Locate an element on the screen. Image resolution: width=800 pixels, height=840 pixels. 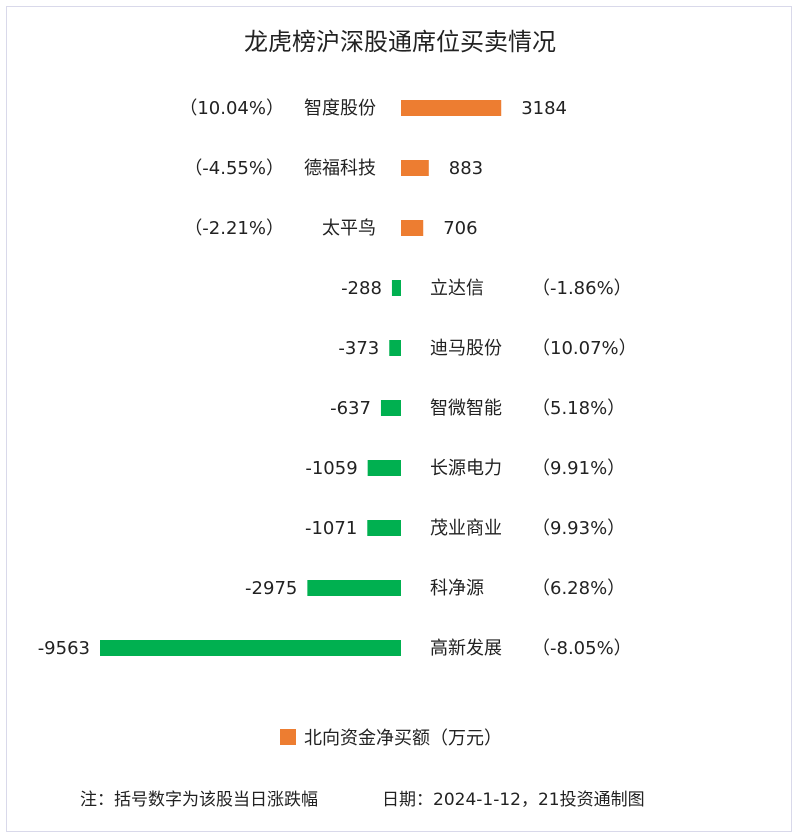
category-label: 长源电力 is located at coordinates (466, 468).